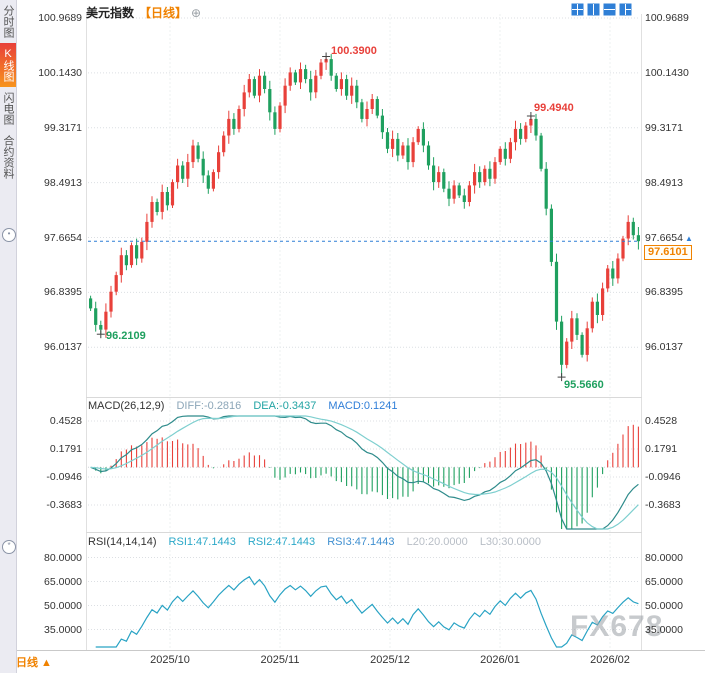 The height and width of the screenshot is (673, 705). Describe the element at coordinates (209, 406) in the screenshot. I see `macd-diff-value: DIFF:-0.2816` at that location.